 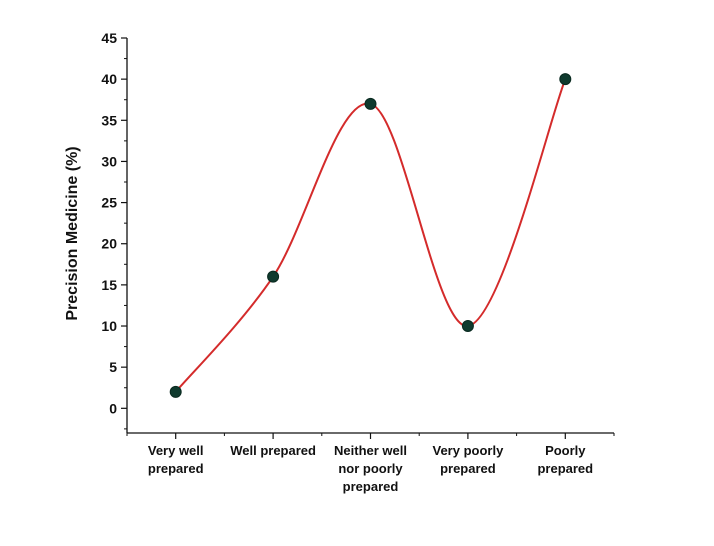 What do you see at coordinates (113, 408) in the screenshot?
I see `y-tick-label: 0` at bounding box center [113, 408].